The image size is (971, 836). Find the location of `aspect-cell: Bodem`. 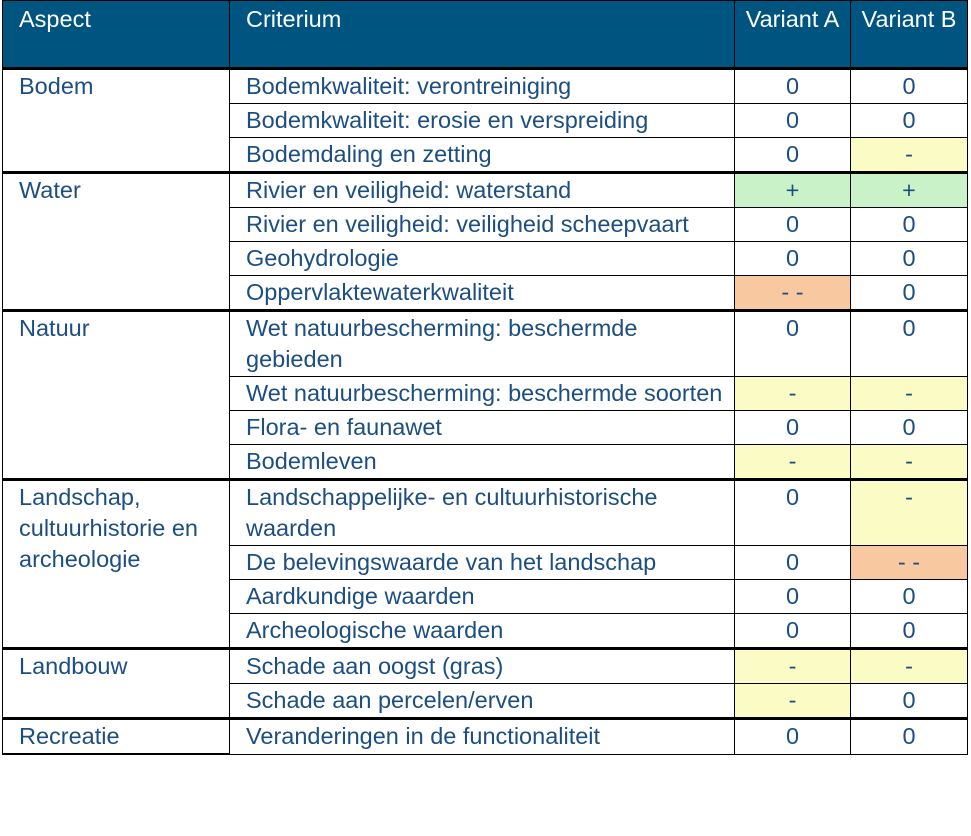

aspect-cell: Bodem is located at coordinates (116, 120).